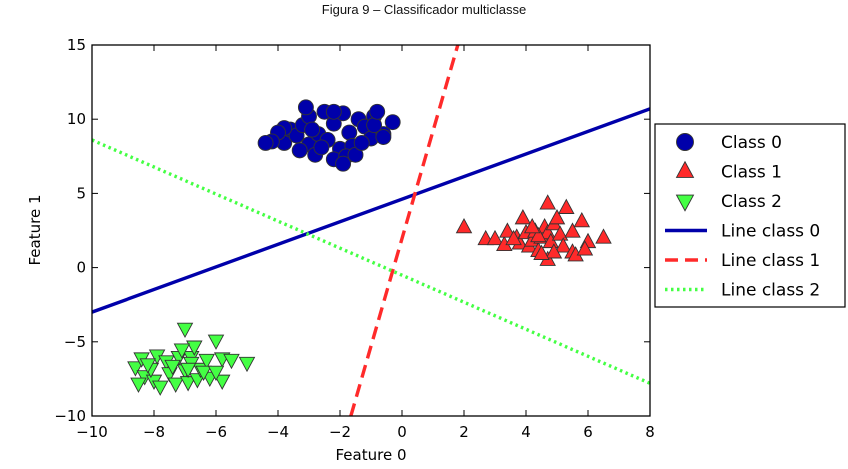  Describe the element at coordinates (76, 45) in the screenshot. I see `y-tick-label: 15` at that location.